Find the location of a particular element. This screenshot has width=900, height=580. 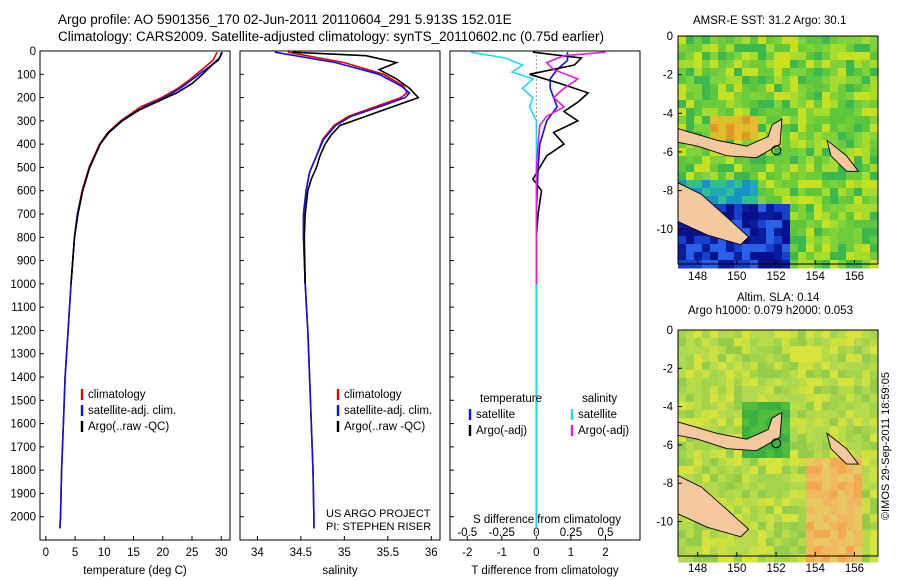

map-y-tick-label: 0 is located at coordinates (670, 37).